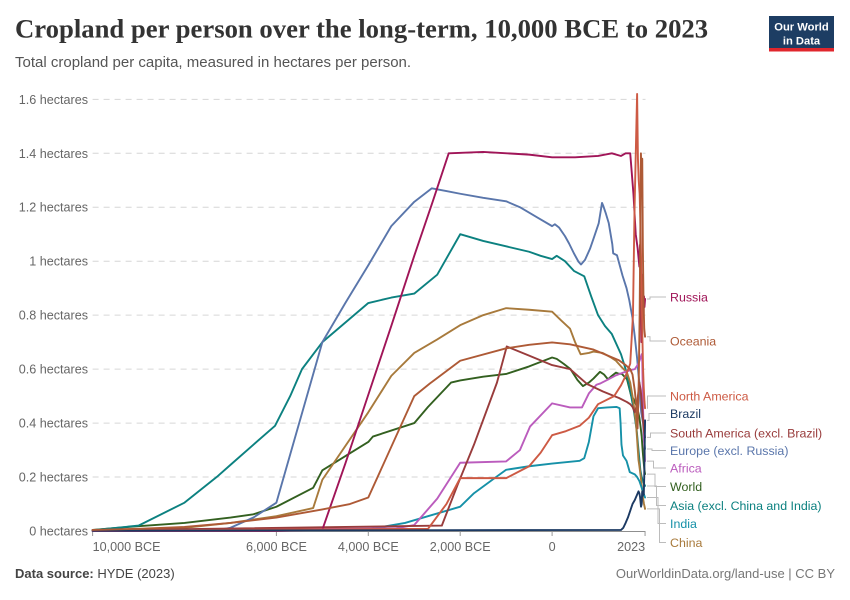 Image resolution: width=850 pixels, height=600 pixels. I want to click on svg-text: 0.2 hectares, so click(53, 478).